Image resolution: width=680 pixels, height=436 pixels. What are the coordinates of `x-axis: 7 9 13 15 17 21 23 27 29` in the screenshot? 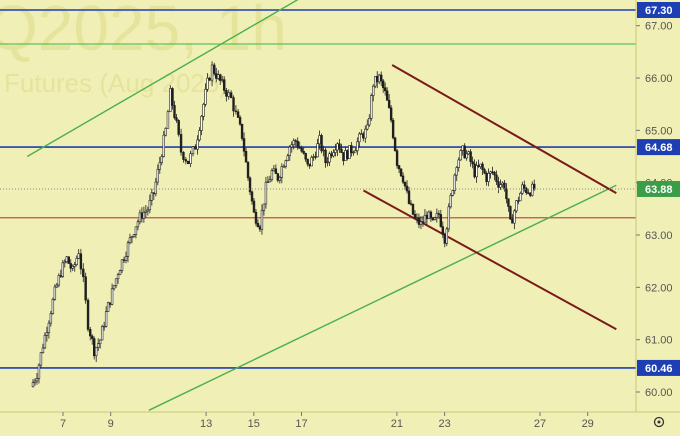 It's located at (340, 420).